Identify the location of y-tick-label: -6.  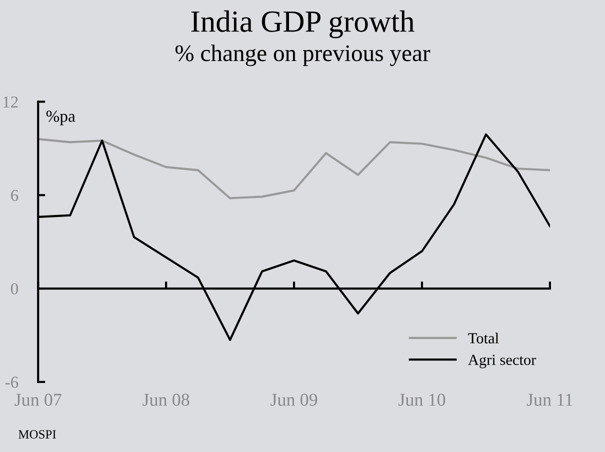
(11, 382).